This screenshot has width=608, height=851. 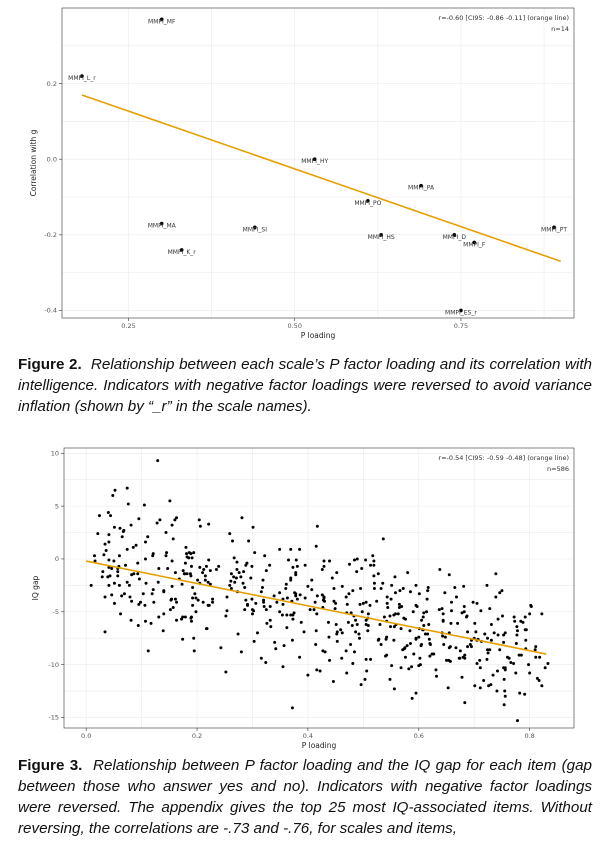 What do you see at coordinates (455, 237) in the screenshot?
I see `point-label: MMPI_D` at bounding box center [455, 237].